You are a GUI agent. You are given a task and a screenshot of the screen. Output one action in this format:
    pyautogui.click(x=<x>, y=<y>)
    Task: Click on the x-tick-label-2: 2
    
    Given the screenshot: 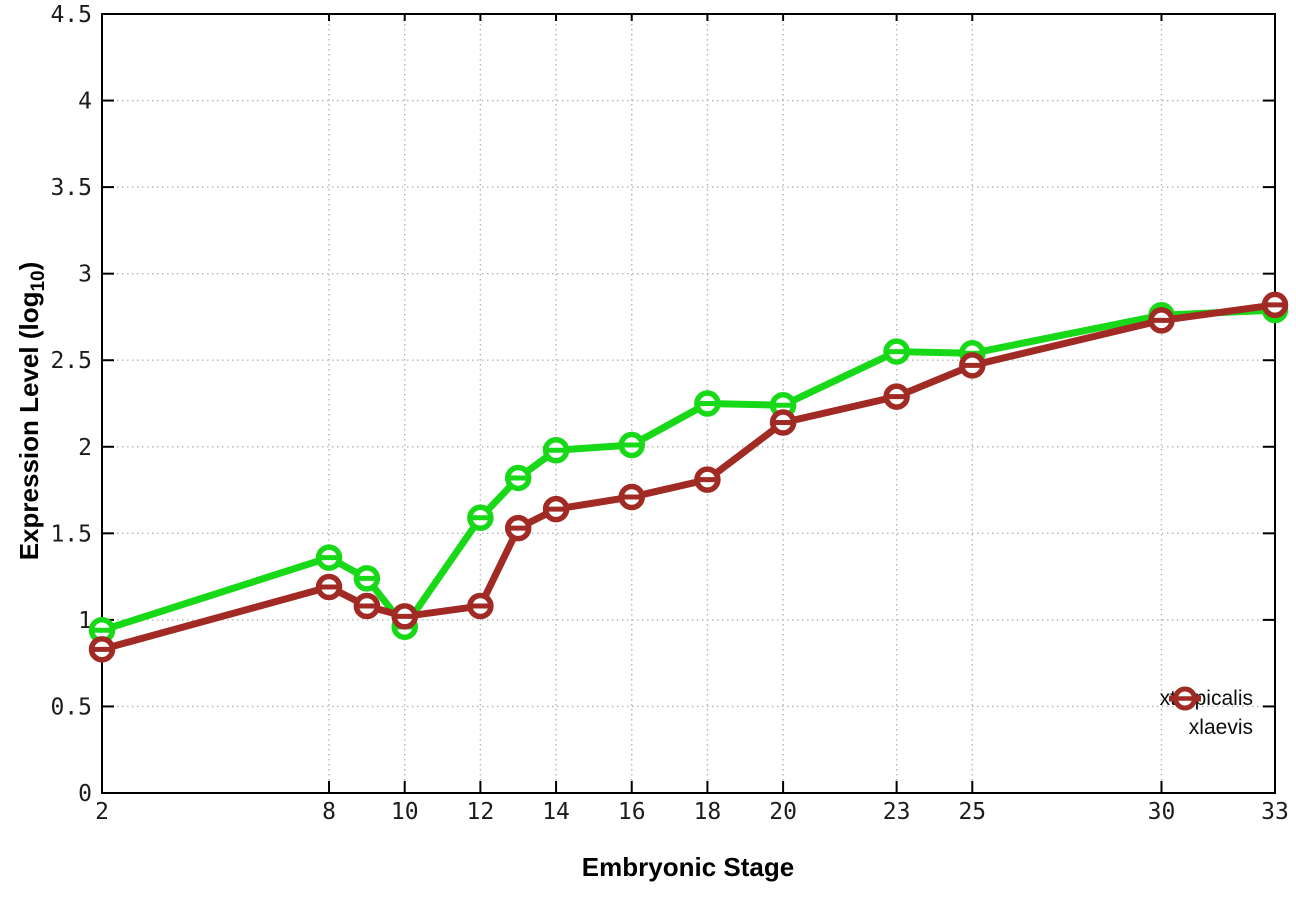 What is the action you would take?
    pyautogui.click(x=102, y=812)
    